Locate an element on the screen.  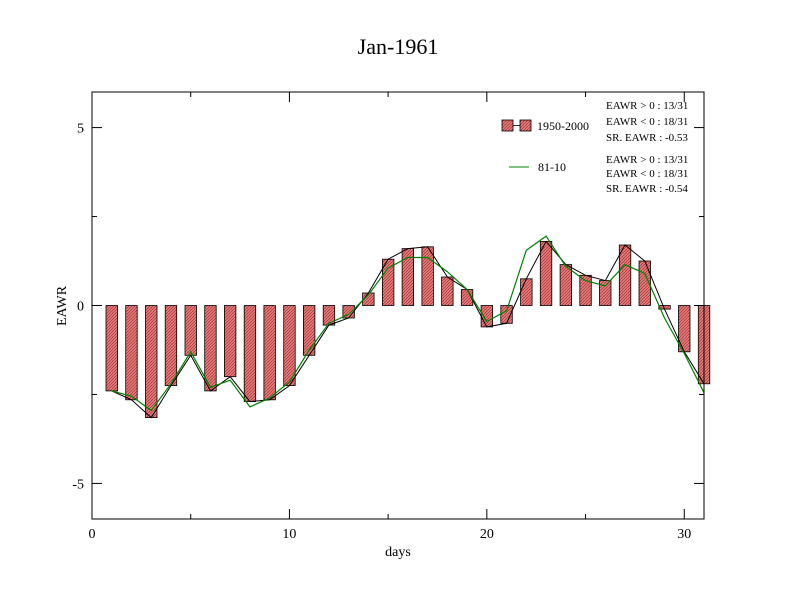
legend-label-line: 81-10 is located at coordinates (552, 167).